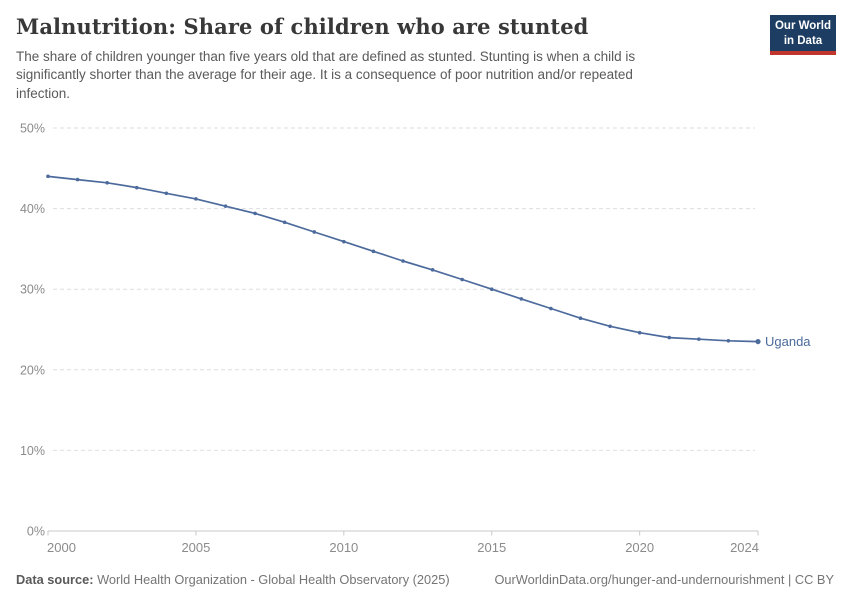  I want to click on x-tick-label-2010: 2010, so click(343, 547).